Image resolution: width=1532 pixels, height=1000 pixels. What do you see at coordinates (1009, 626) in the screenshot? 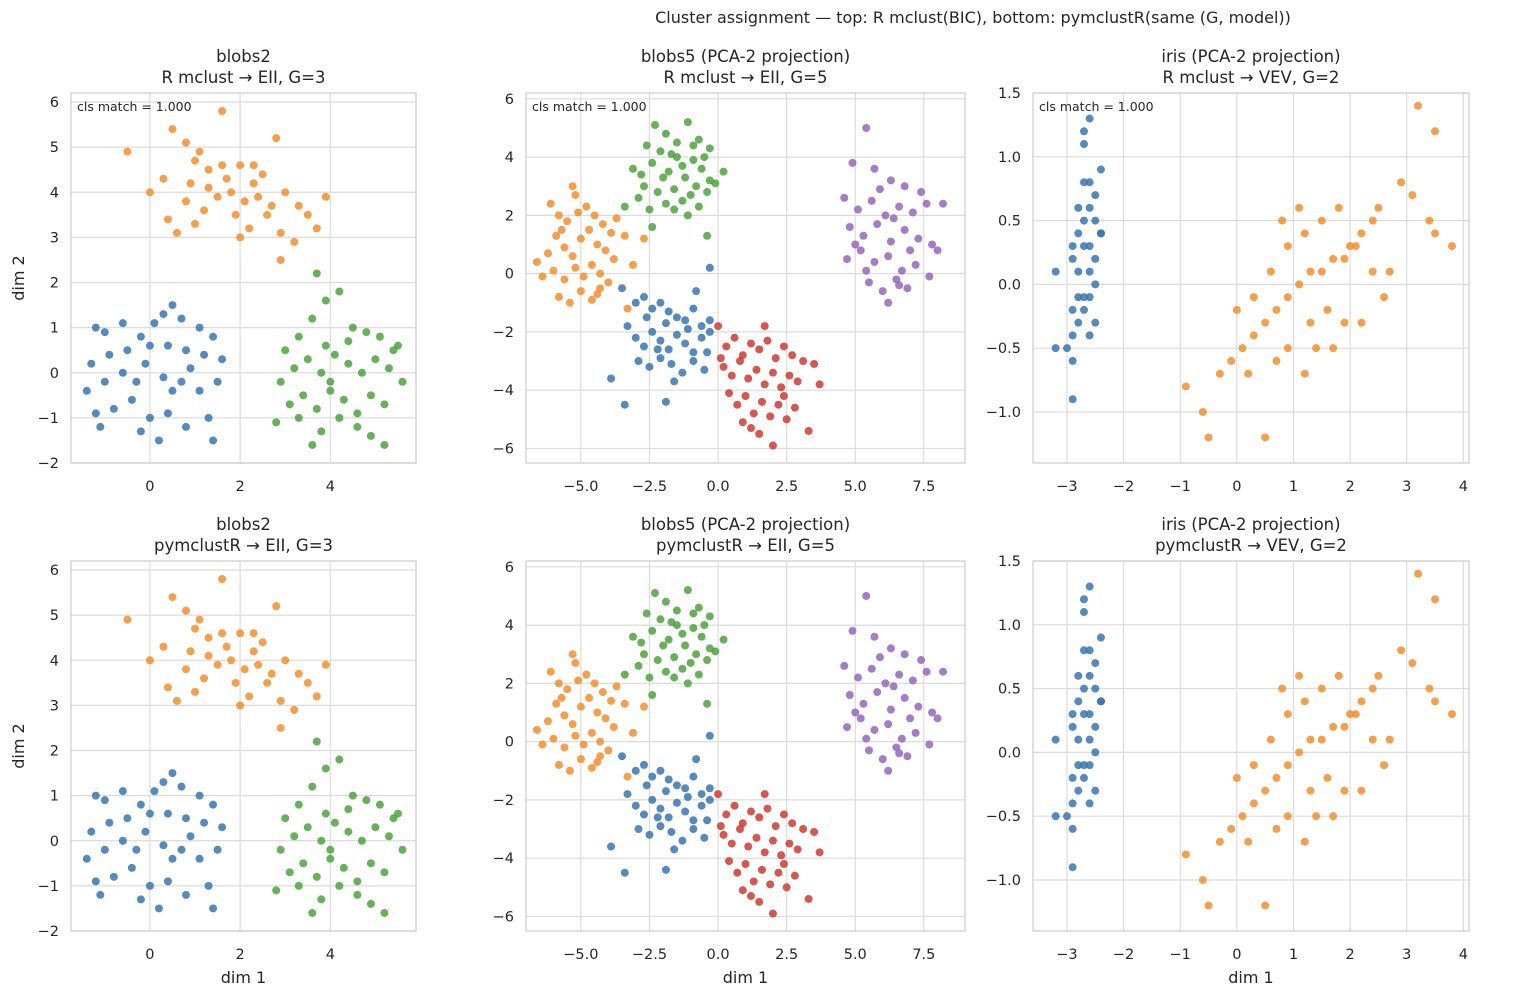
I see `y-tick-label: 1.0` at bounding box center [1009, 626].